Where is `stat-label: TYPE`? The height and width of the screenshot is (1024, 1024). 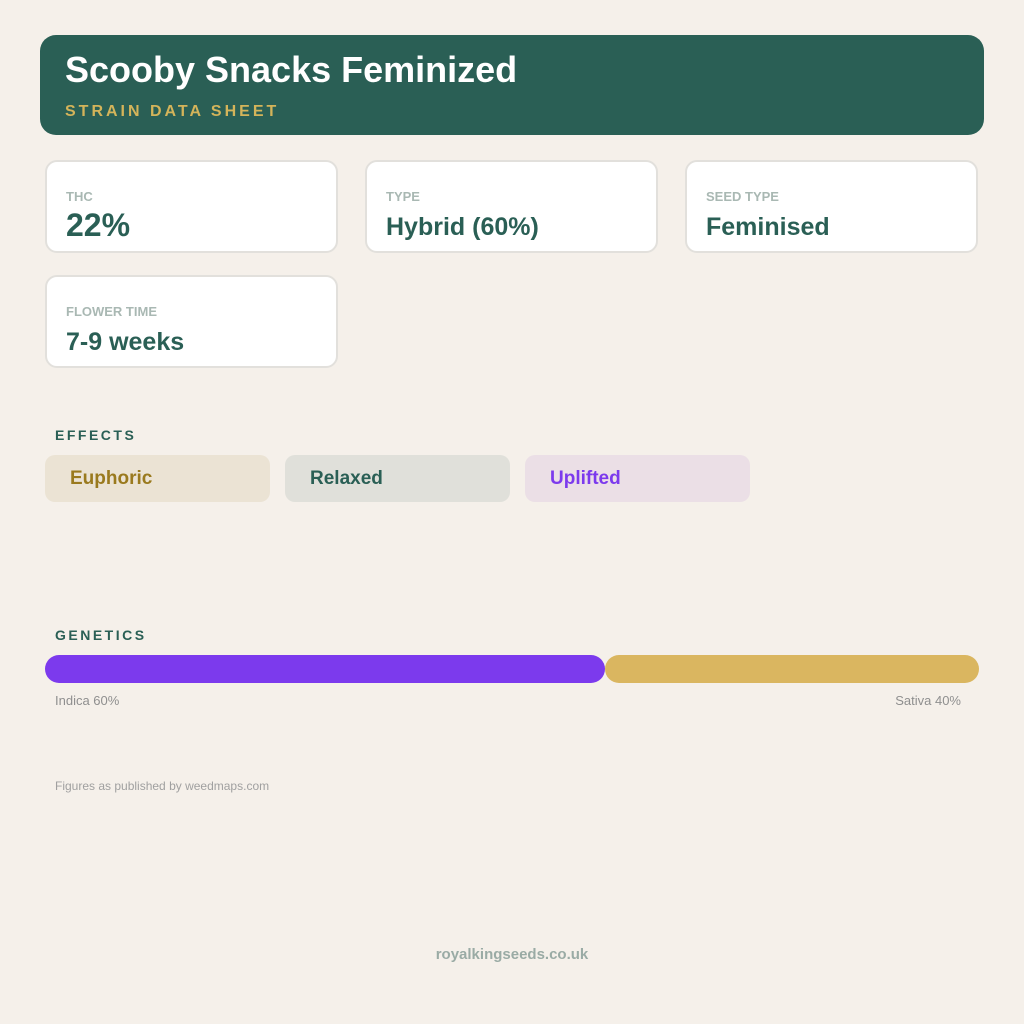
stat-label: TYPE is located at coordinates (403, 196).